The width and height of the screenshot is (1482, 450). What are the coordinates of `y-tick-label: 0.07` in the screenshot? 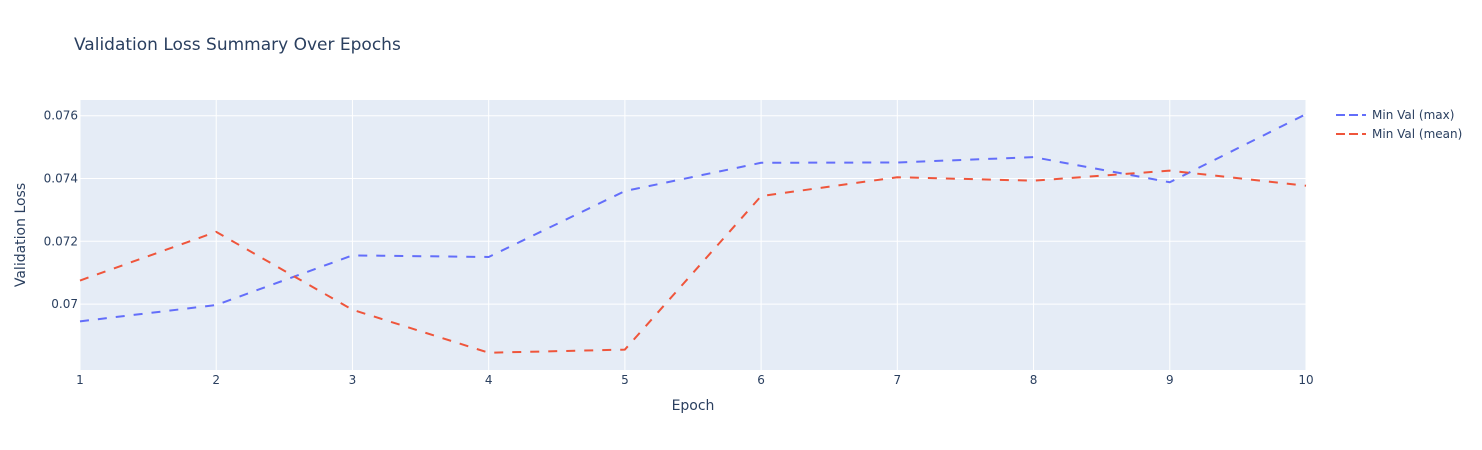 It's located at (64, 304).